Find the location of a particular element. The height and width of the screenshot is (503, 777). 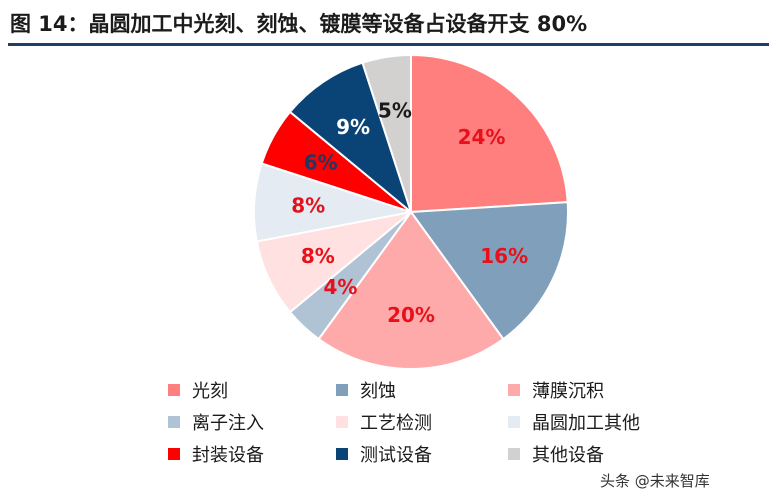

legend-item-9: 其他设备 is located at coordinates (556, 454).